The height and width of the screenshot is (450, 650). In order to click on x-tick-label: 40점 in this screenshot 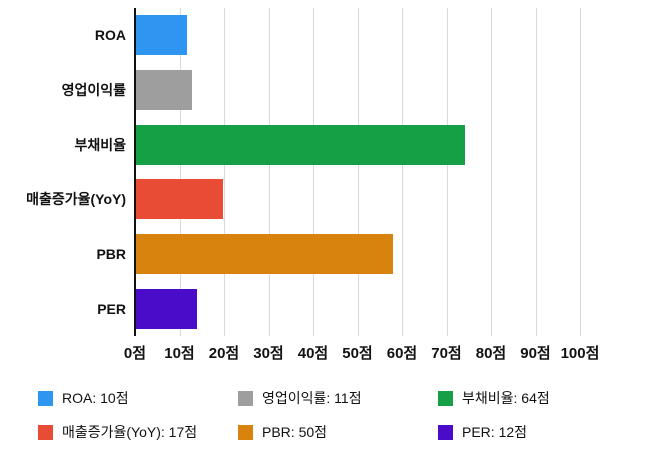, I will do `click(313, 353)`.